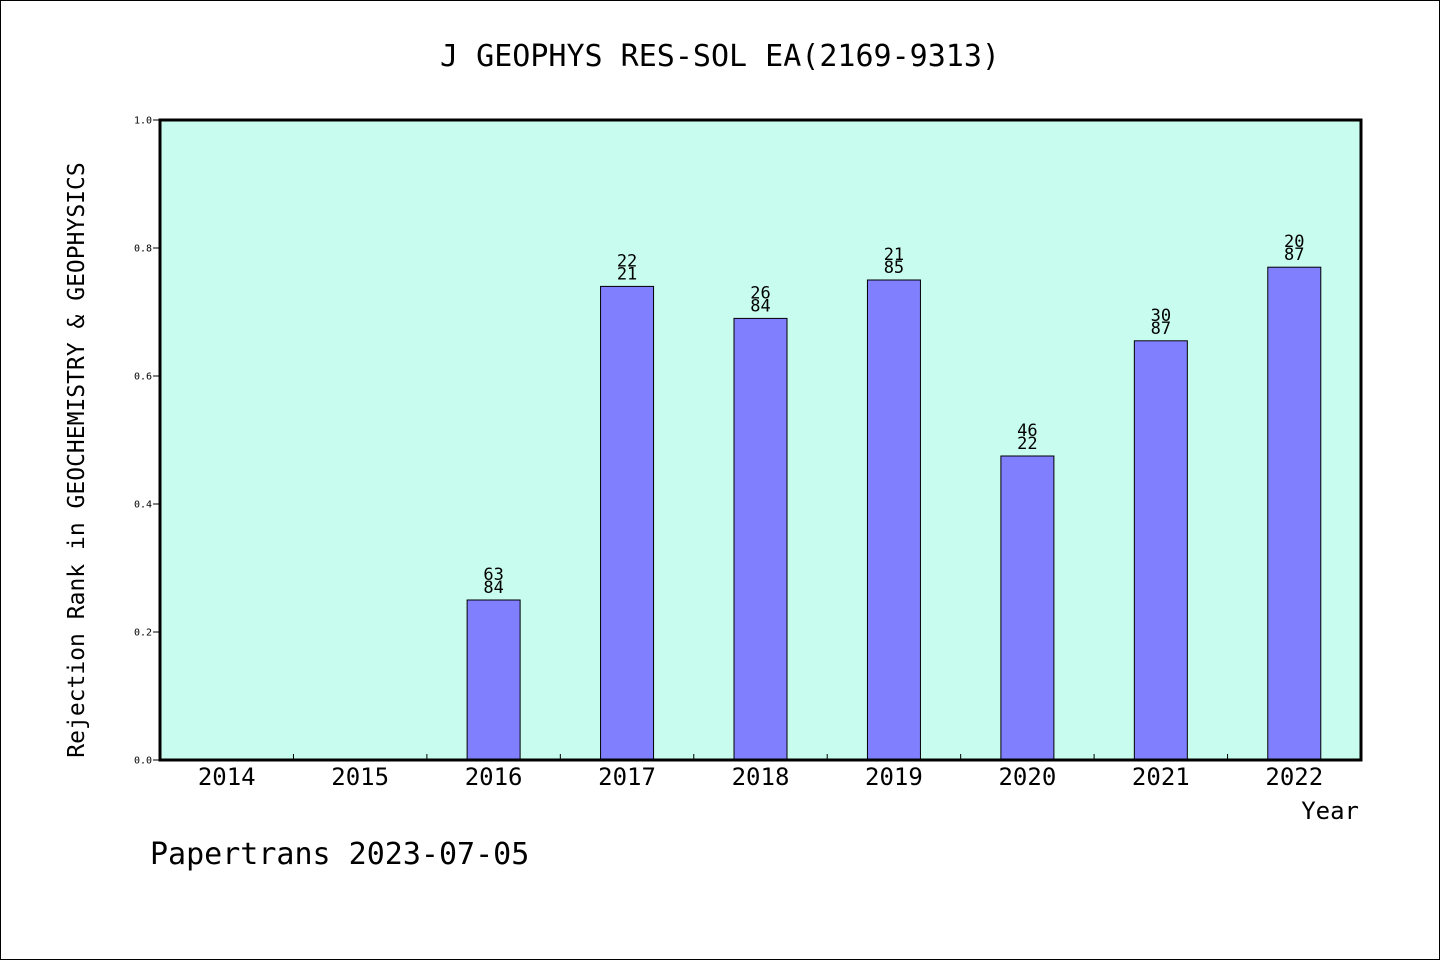  I want to click on x-tick-label-2020: 2020, so click(1027, 777).